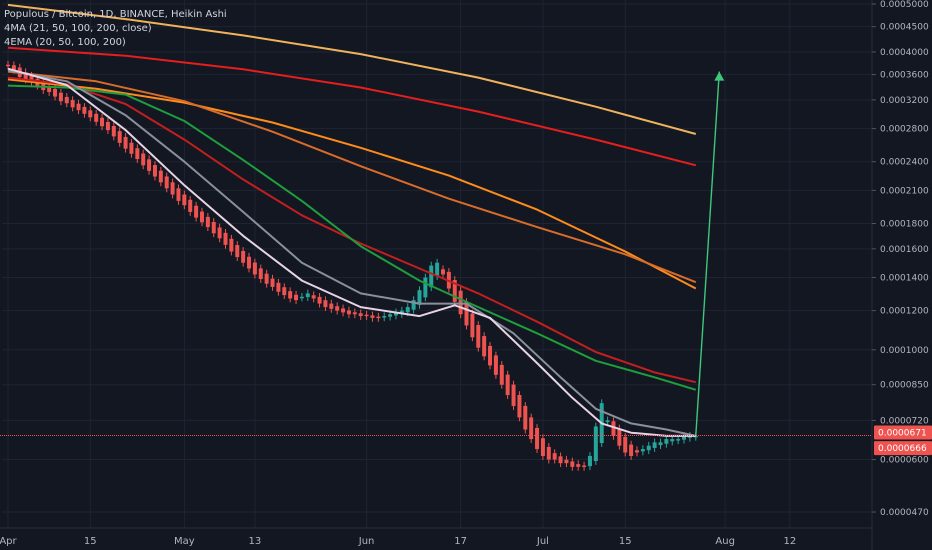 This screenshot has width=932, height=550. Describe the element at coordinates (9, 541) in the screenshot. I see `time-tick-label: Apr` at that location.